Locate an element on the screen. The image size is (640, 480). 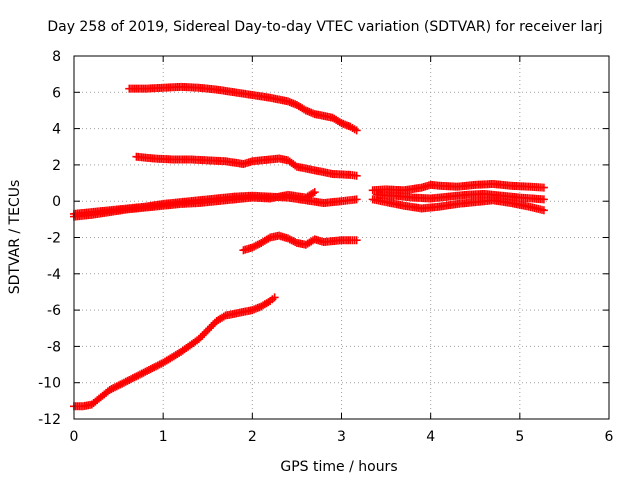
series-track-right-c is located at coordinates (460, 196).